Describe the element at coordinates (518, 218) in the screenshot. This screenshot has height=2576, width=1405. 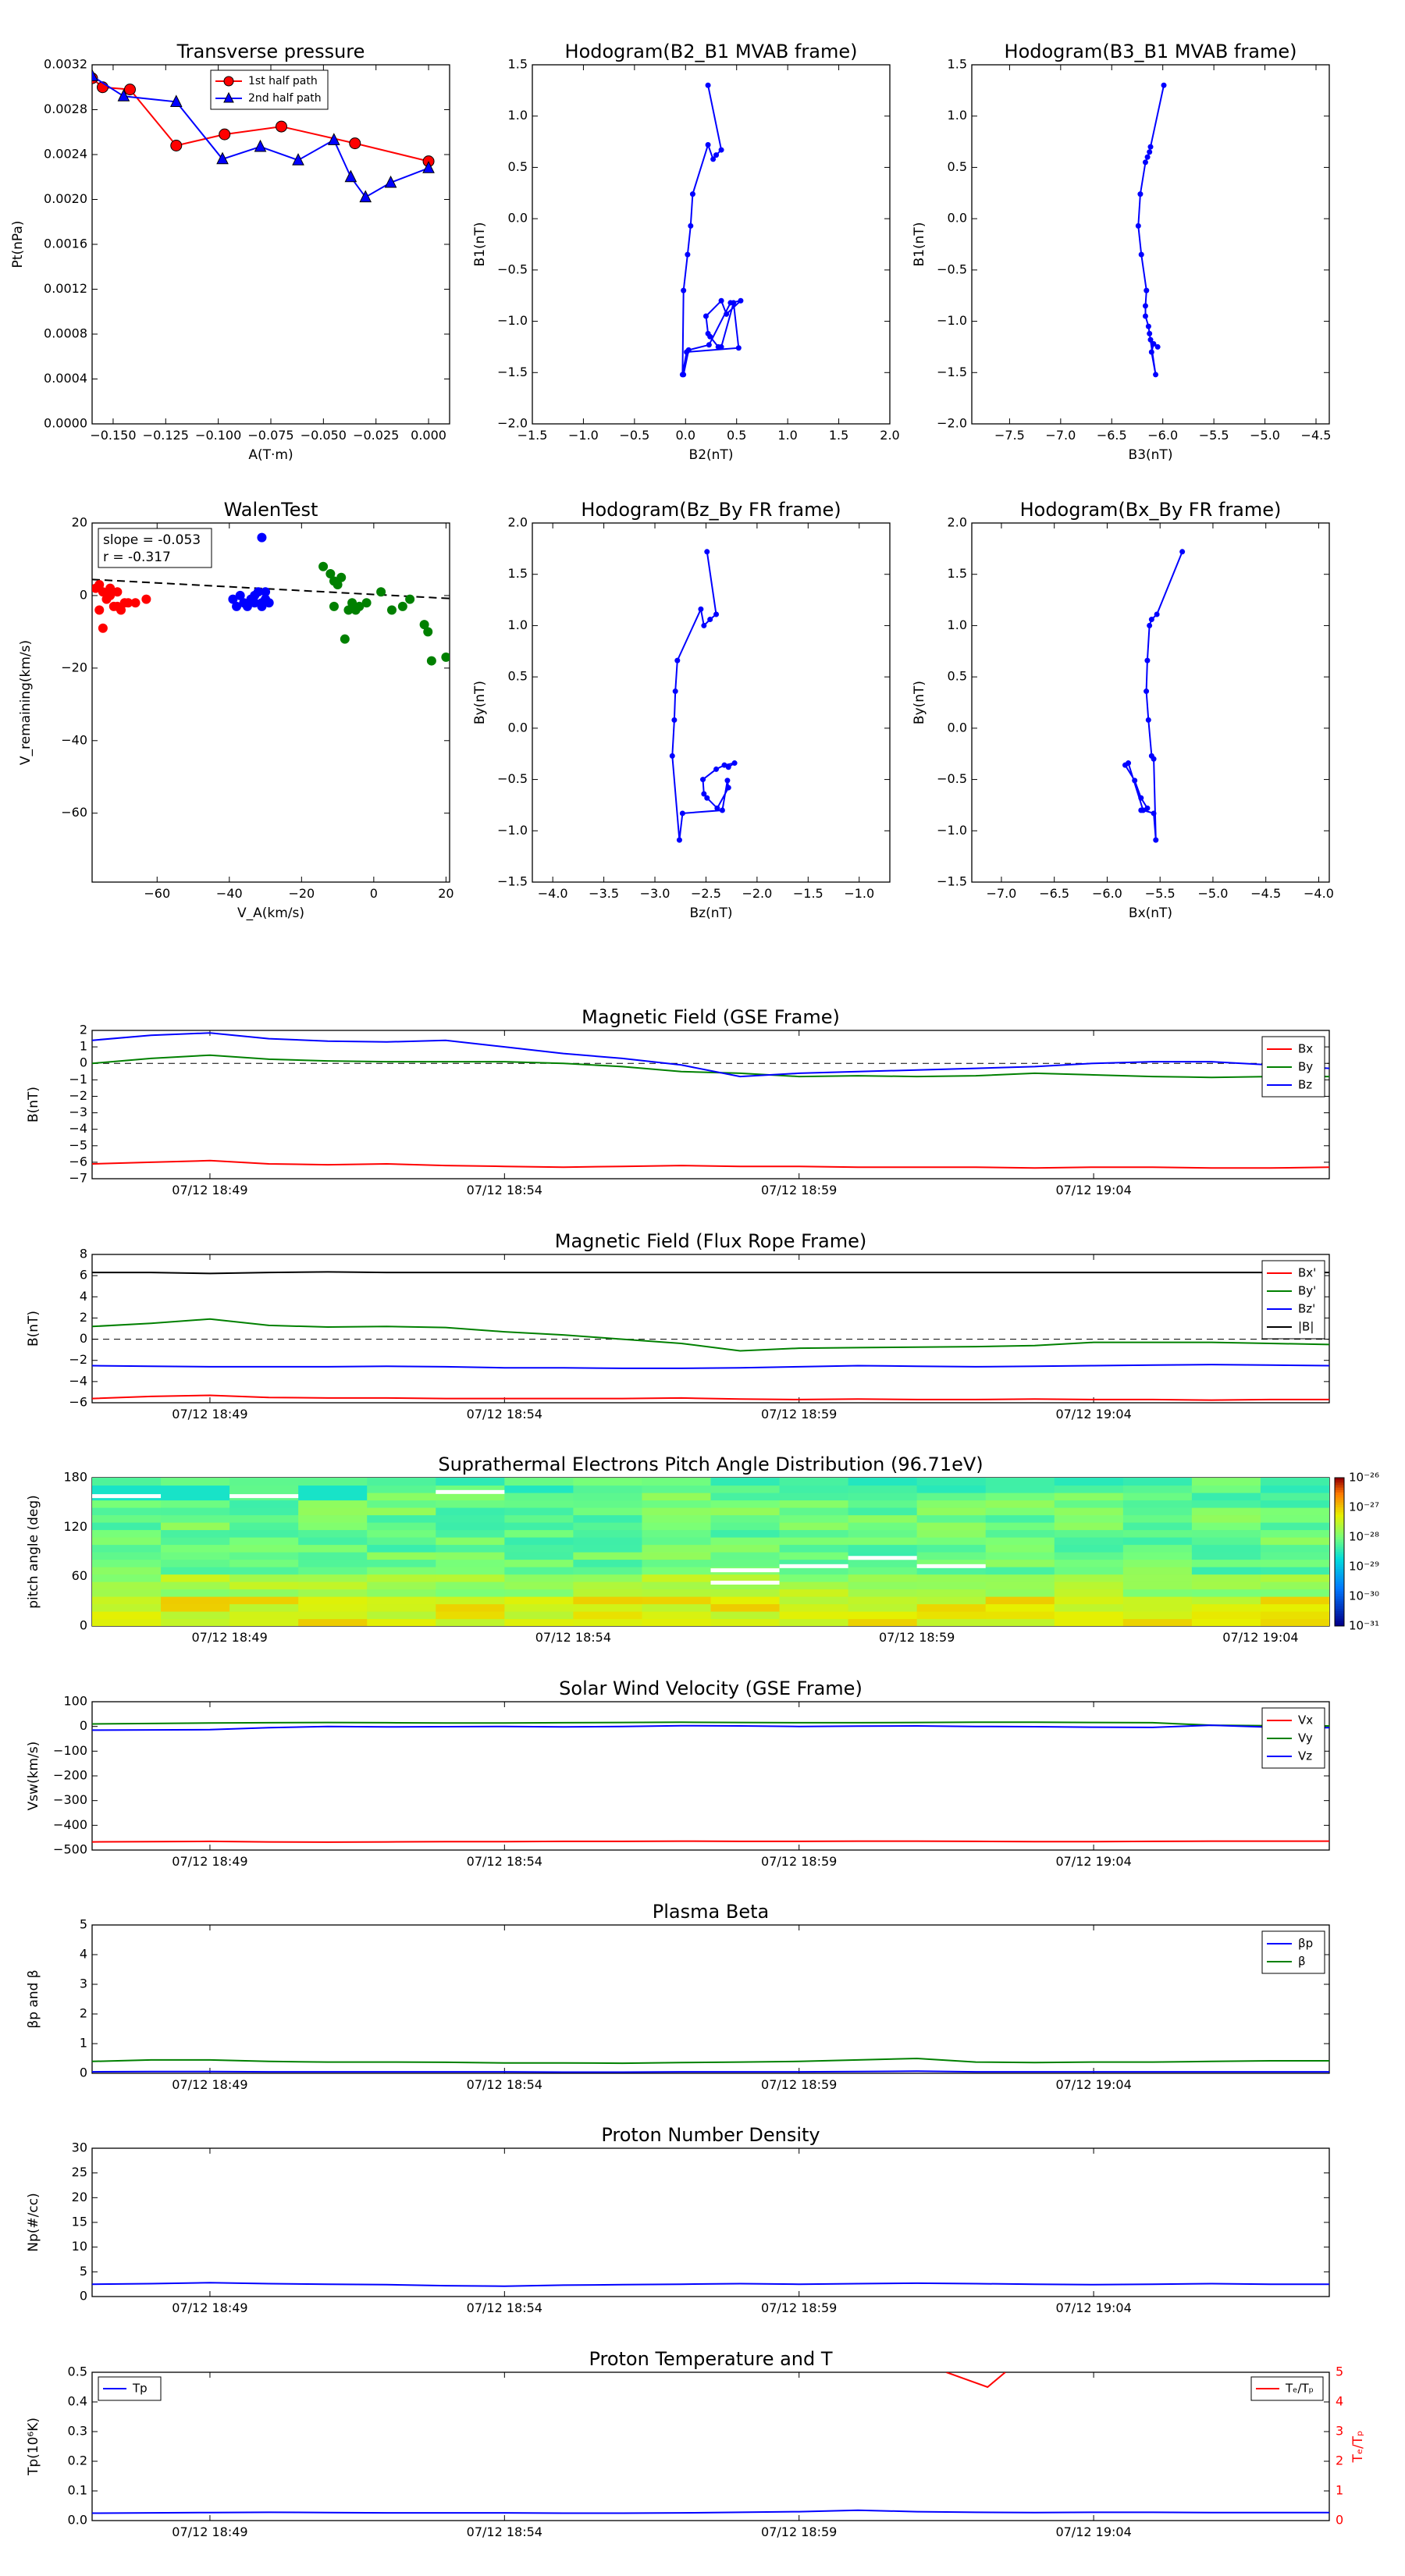
I see `y-tick-label: 0.0` at that location.